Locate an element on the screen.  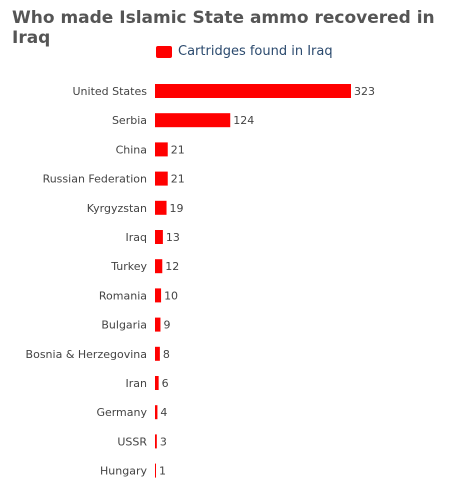
category-label-romania: Romania is located at coordinates (123, 295).